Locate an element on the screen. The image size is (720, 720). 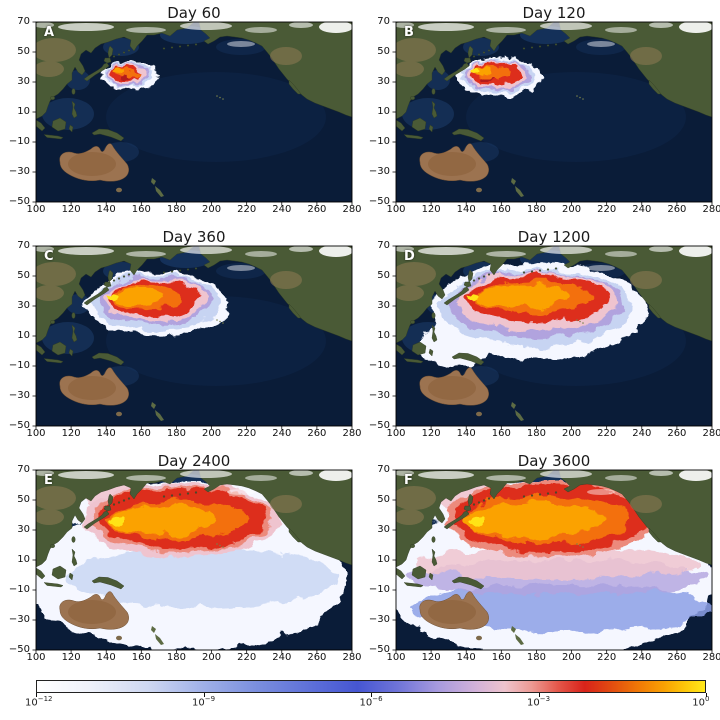
panel-letter: B is located at coordinates (409, 32).